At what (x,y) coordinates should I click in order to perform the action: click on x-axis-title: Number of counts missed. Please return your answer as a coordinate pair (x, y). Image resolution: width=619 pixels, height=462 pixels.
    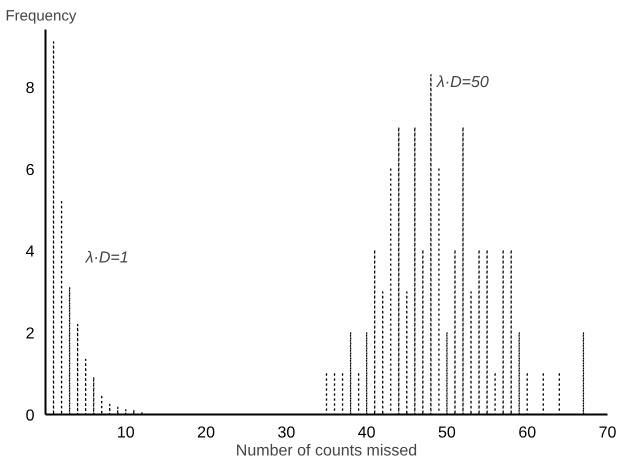
    Looking at the image, I should click on (327, 451).